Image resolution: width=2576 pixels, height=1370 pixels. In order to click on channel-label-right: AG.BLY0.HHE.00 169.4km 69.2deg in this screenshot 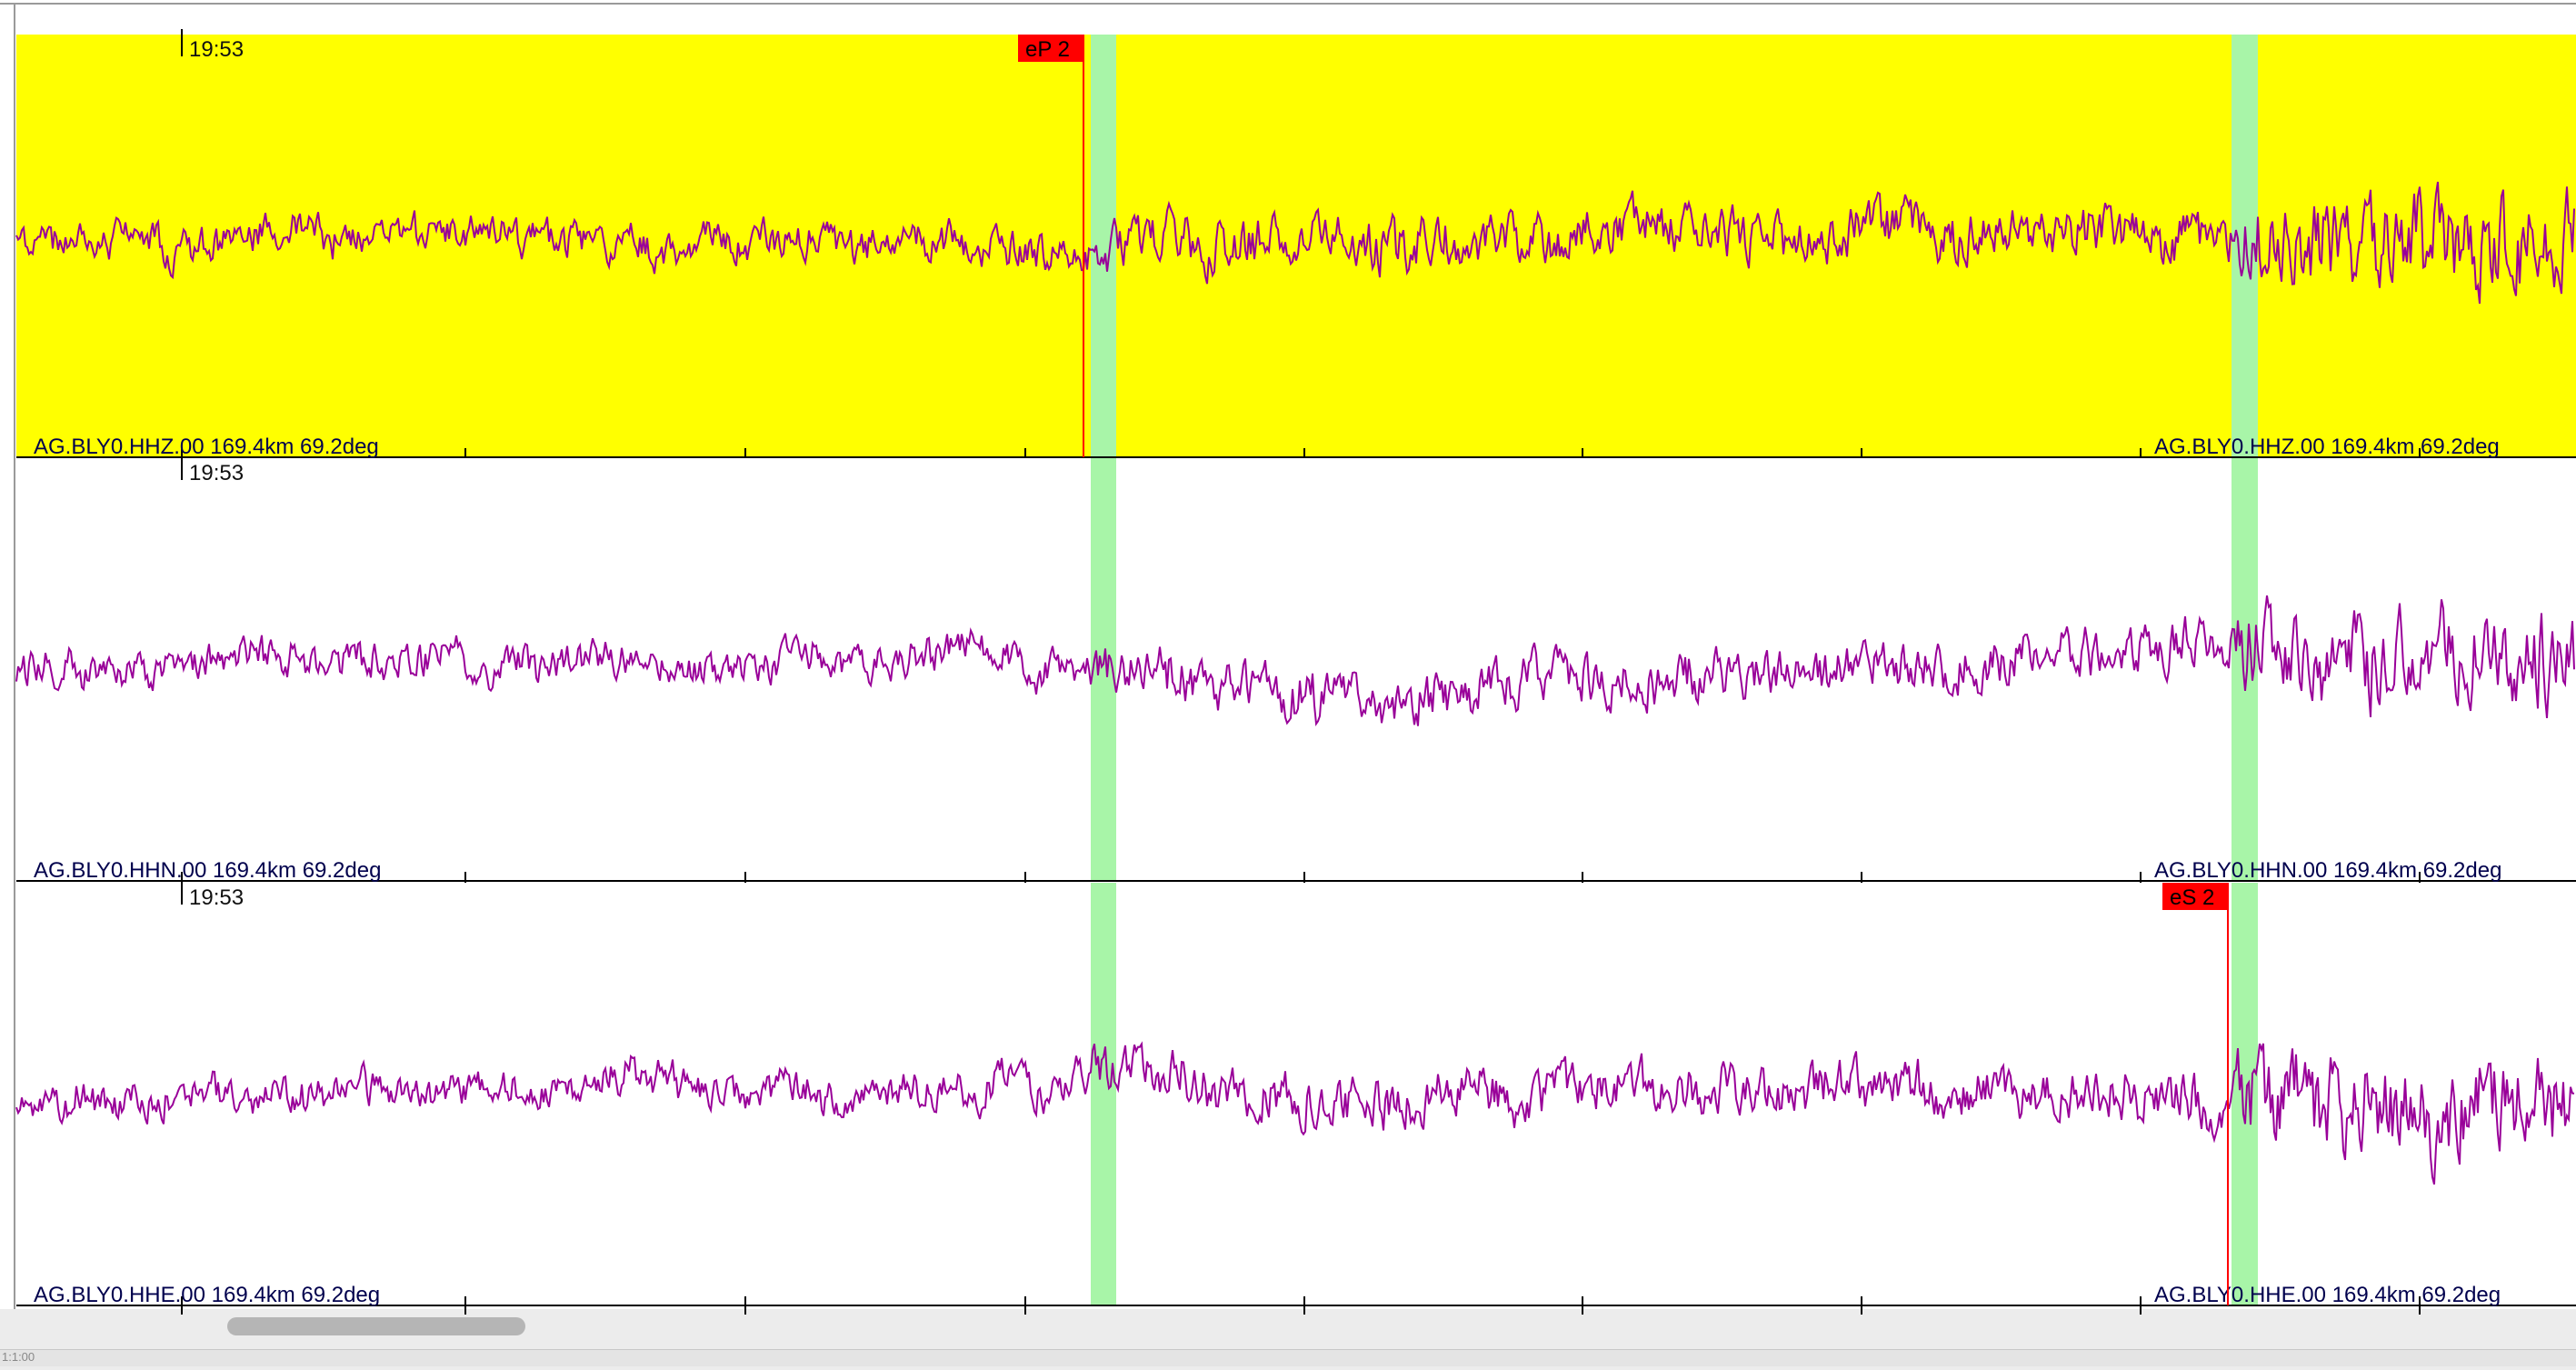, I will do `click(2327, 1295)`.